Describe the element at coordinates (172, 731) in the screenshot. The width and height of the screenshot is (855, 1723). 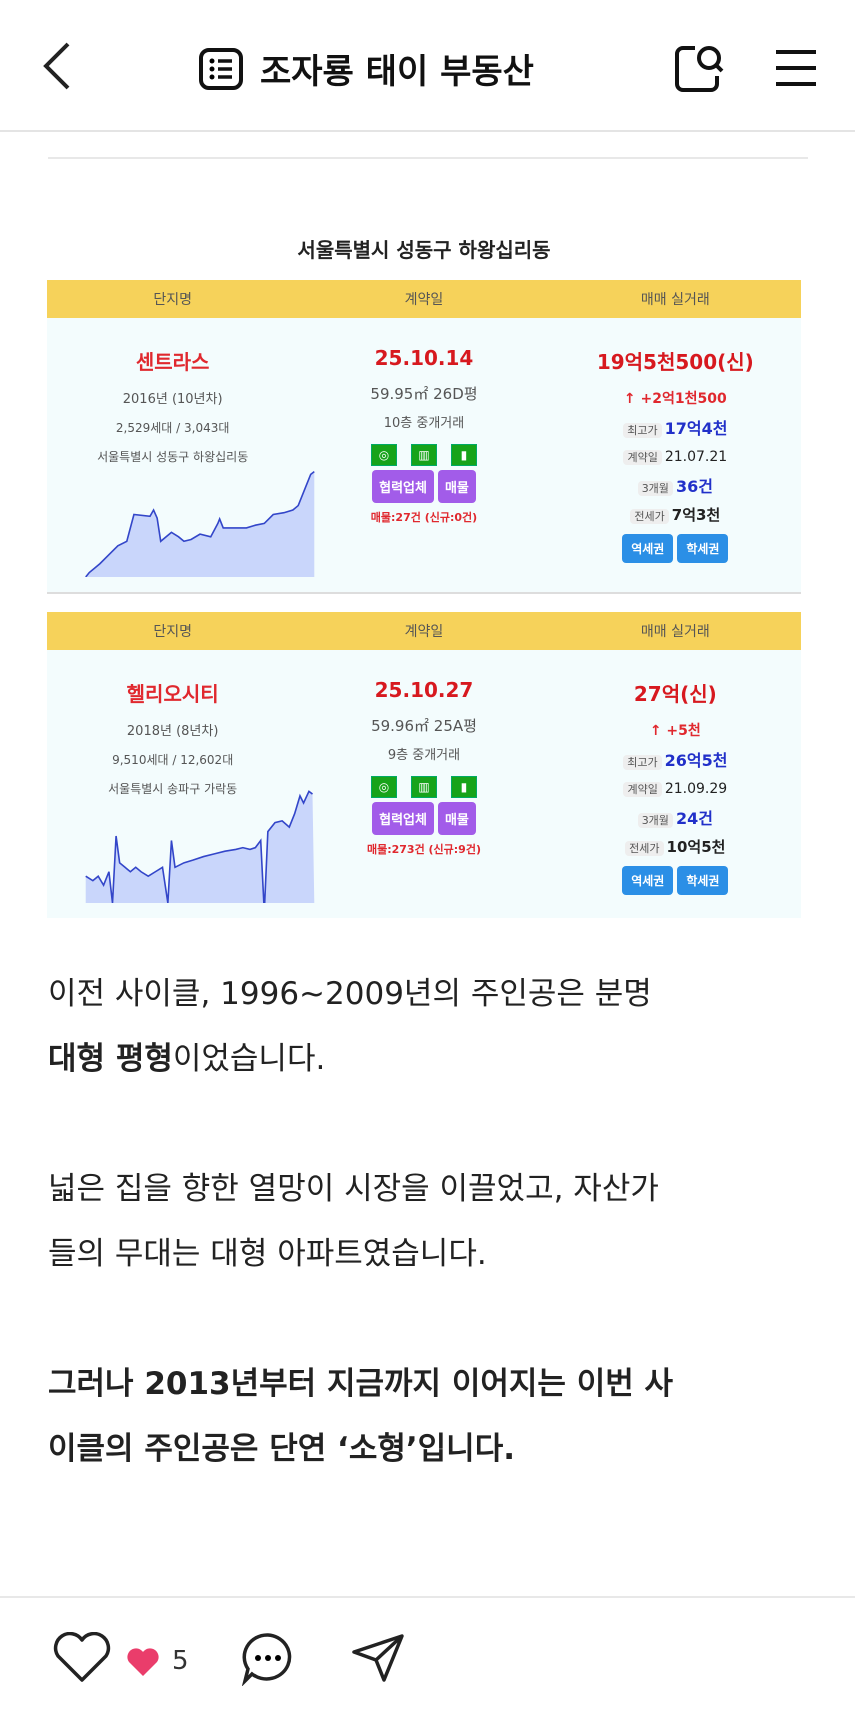
I see `build-year: 2018년 (8년차)` at that location.